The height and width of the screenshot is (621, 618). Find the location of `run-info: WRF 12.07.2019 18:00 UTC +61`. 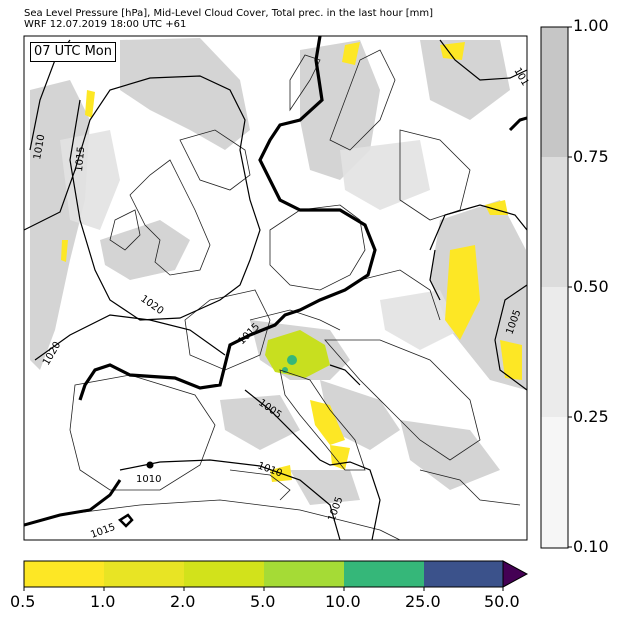

run-info: WRF 12.07.2019 18:00 UTC +61 is located at coordinates (105, 24).